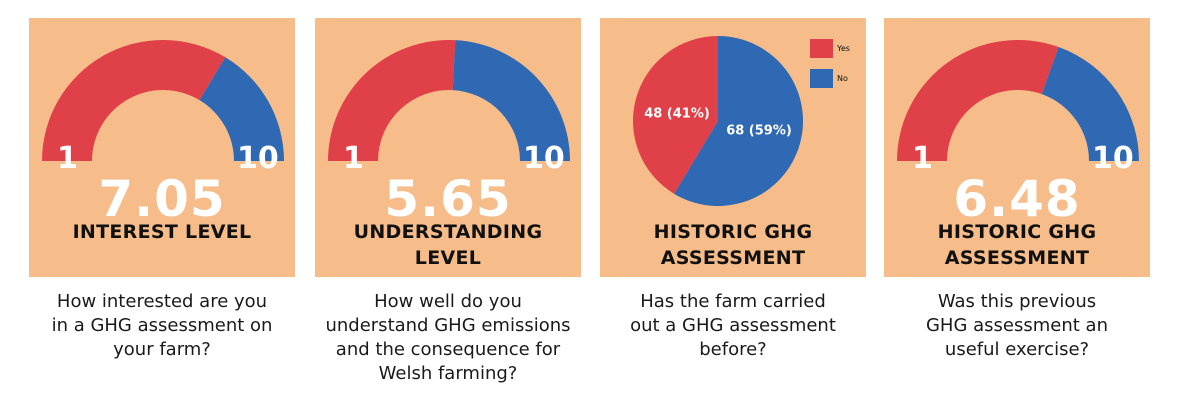  What do you see at coordinates (842, 78) in the screenshot?
I see `legend-label-no: No` at bounding box center [842, 78].